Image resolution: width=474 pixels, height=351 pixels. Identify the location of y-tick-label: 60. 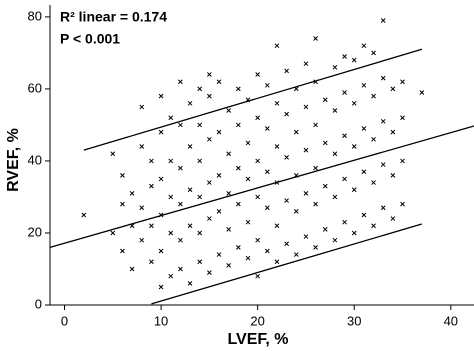
(35, 87).